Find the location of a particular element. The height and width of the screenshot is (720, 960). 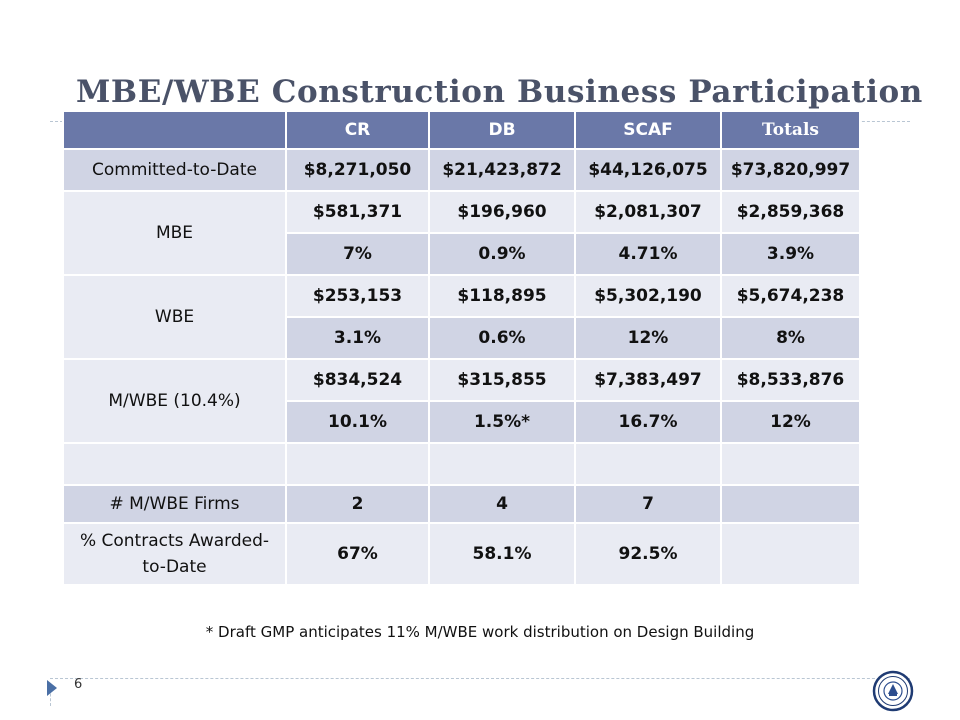

cell: $315,855 is located at coordinates (502, 380).